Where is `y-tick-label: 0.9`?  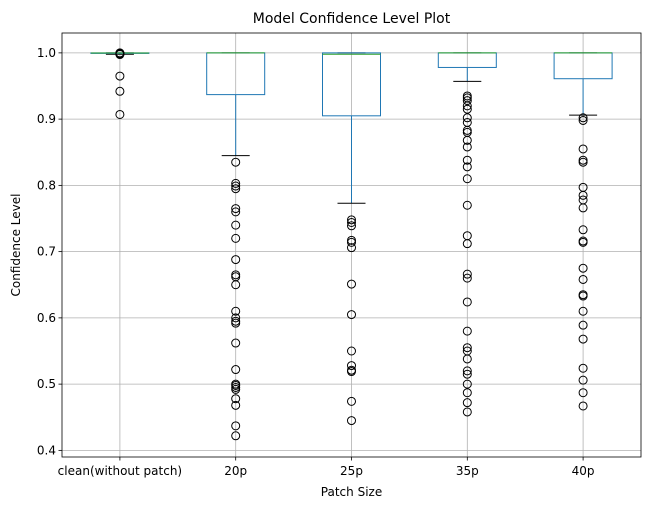 y-tick-label: 0.9 is located at coordinates (46, 119).